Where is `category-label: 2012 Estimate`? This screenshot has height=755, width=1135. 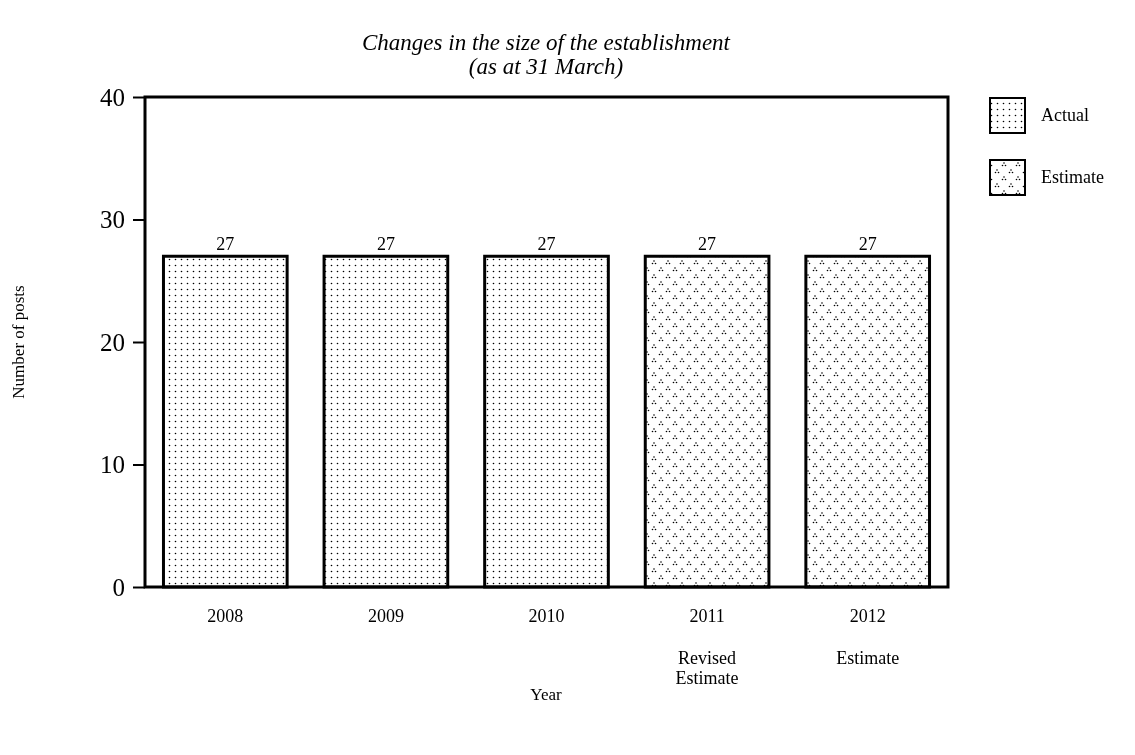 category-label: 2012 Estimate is located at coordinates (868, 637).